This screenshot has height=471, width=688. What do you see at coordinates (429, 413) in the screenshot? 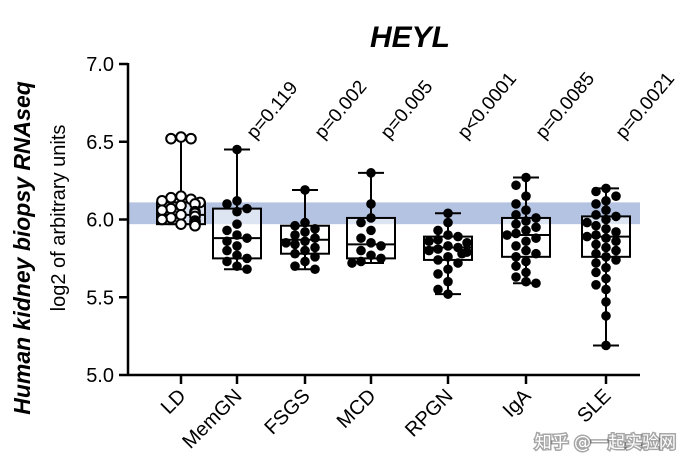
I see `x-tick-label: RPGN` at bounding box center [429, 413].